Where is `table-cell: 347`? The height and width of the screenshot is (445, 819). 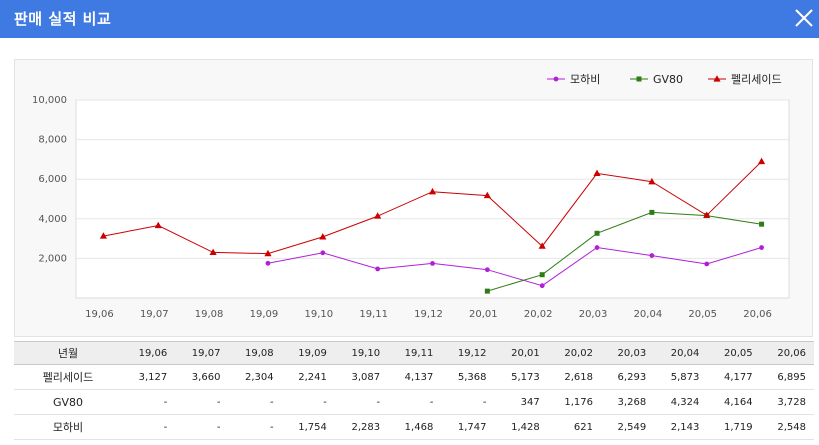
table-cell: 347 is located at coordinates (521, 402).